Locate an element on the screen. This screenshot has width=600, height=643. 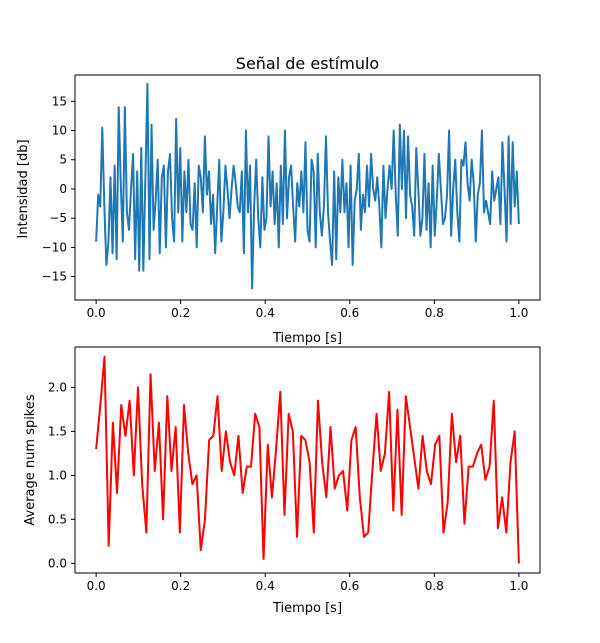
y-tick-label: 5 is located at coordinates (63, 160).